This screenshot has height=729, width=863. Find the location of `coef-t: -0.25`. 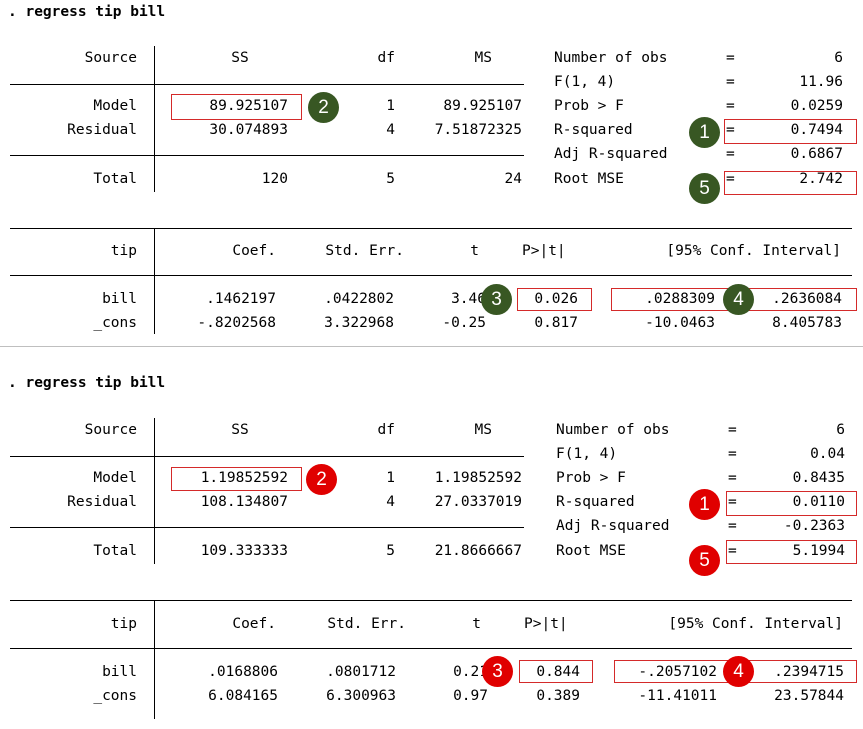

coef-t: -0.25 is located at coordinates (464, 323).